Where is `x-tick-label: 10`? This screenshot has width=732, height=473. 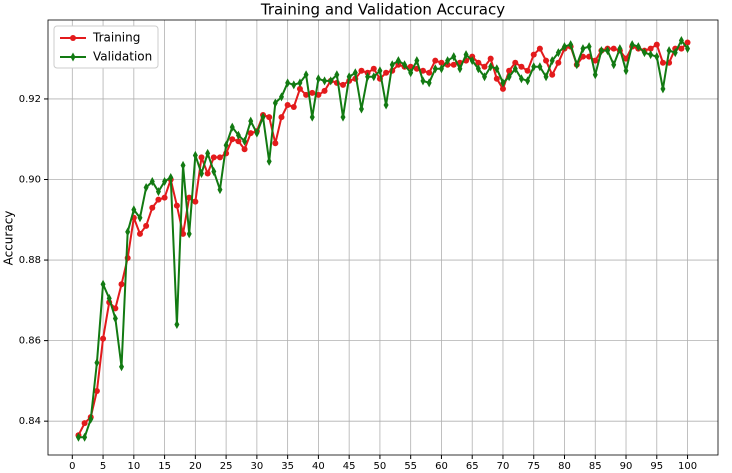
x-tick-label: 10 is located at coordinates (133, 466).